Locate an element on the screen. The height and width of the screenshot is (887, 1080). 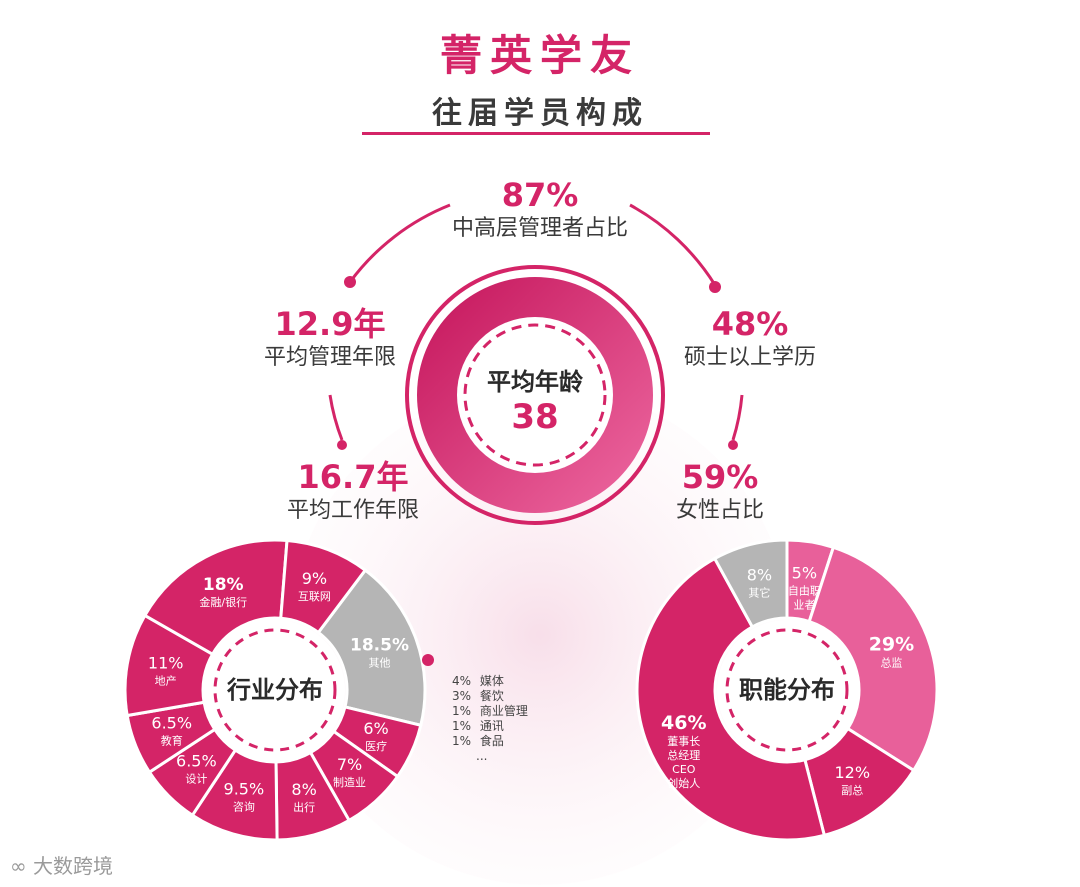
donut-slice-name-label: 出行 is located at coordinates (304, 807).